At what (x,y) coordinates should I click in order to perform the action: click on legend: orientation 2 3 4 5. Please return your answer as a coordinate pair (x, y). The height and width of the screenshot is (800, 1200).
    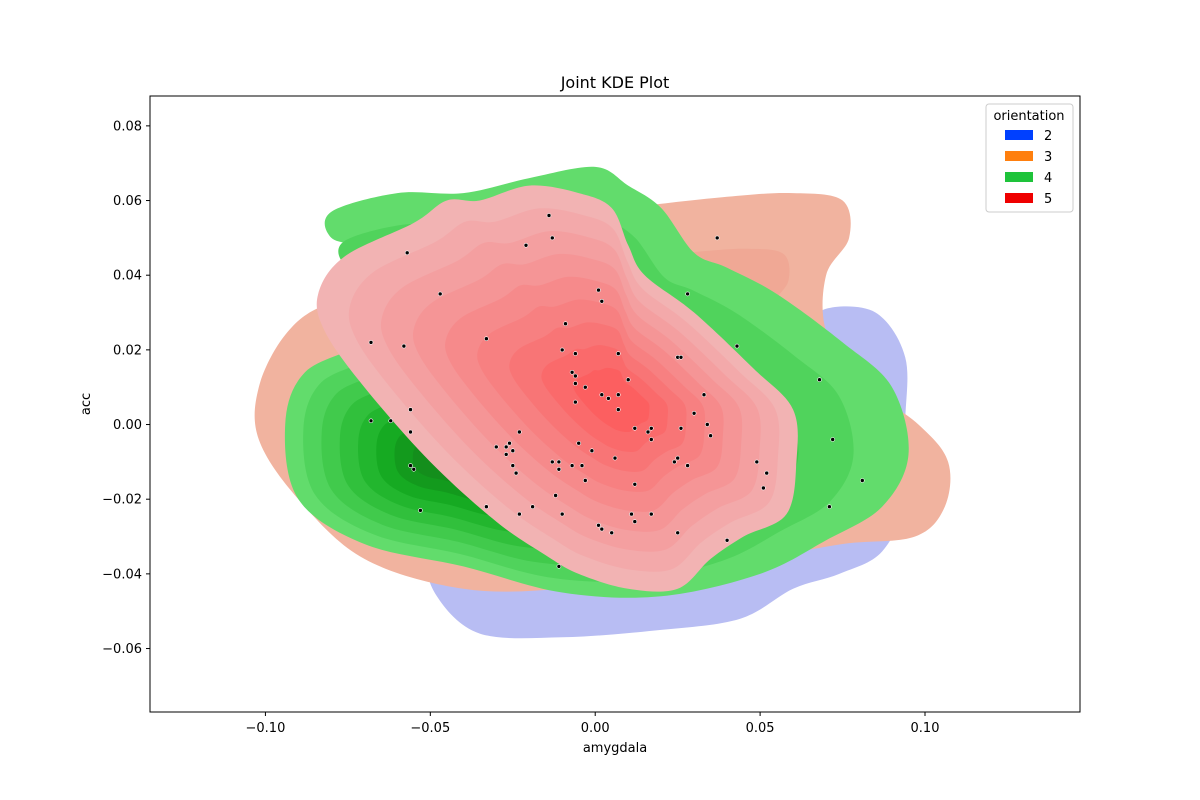
    Looking at the image, I should click on (1029, 158).